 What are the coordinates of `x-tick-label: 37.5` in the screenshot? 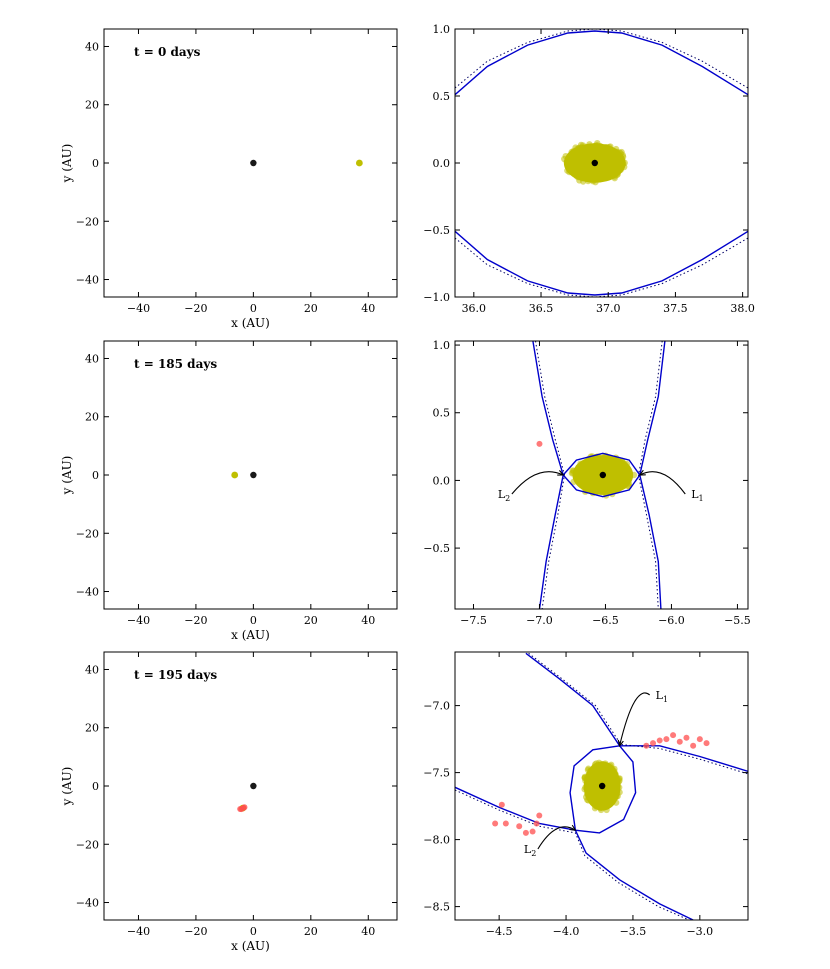 It's located at (675, 308).